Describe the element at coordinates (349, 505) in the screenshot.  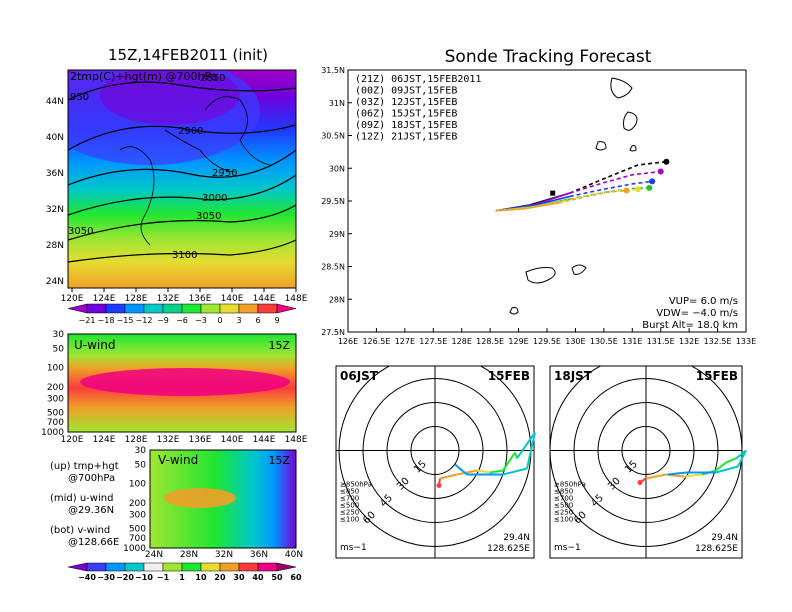
I see `hodograph-level-label: ≤500` at that location.